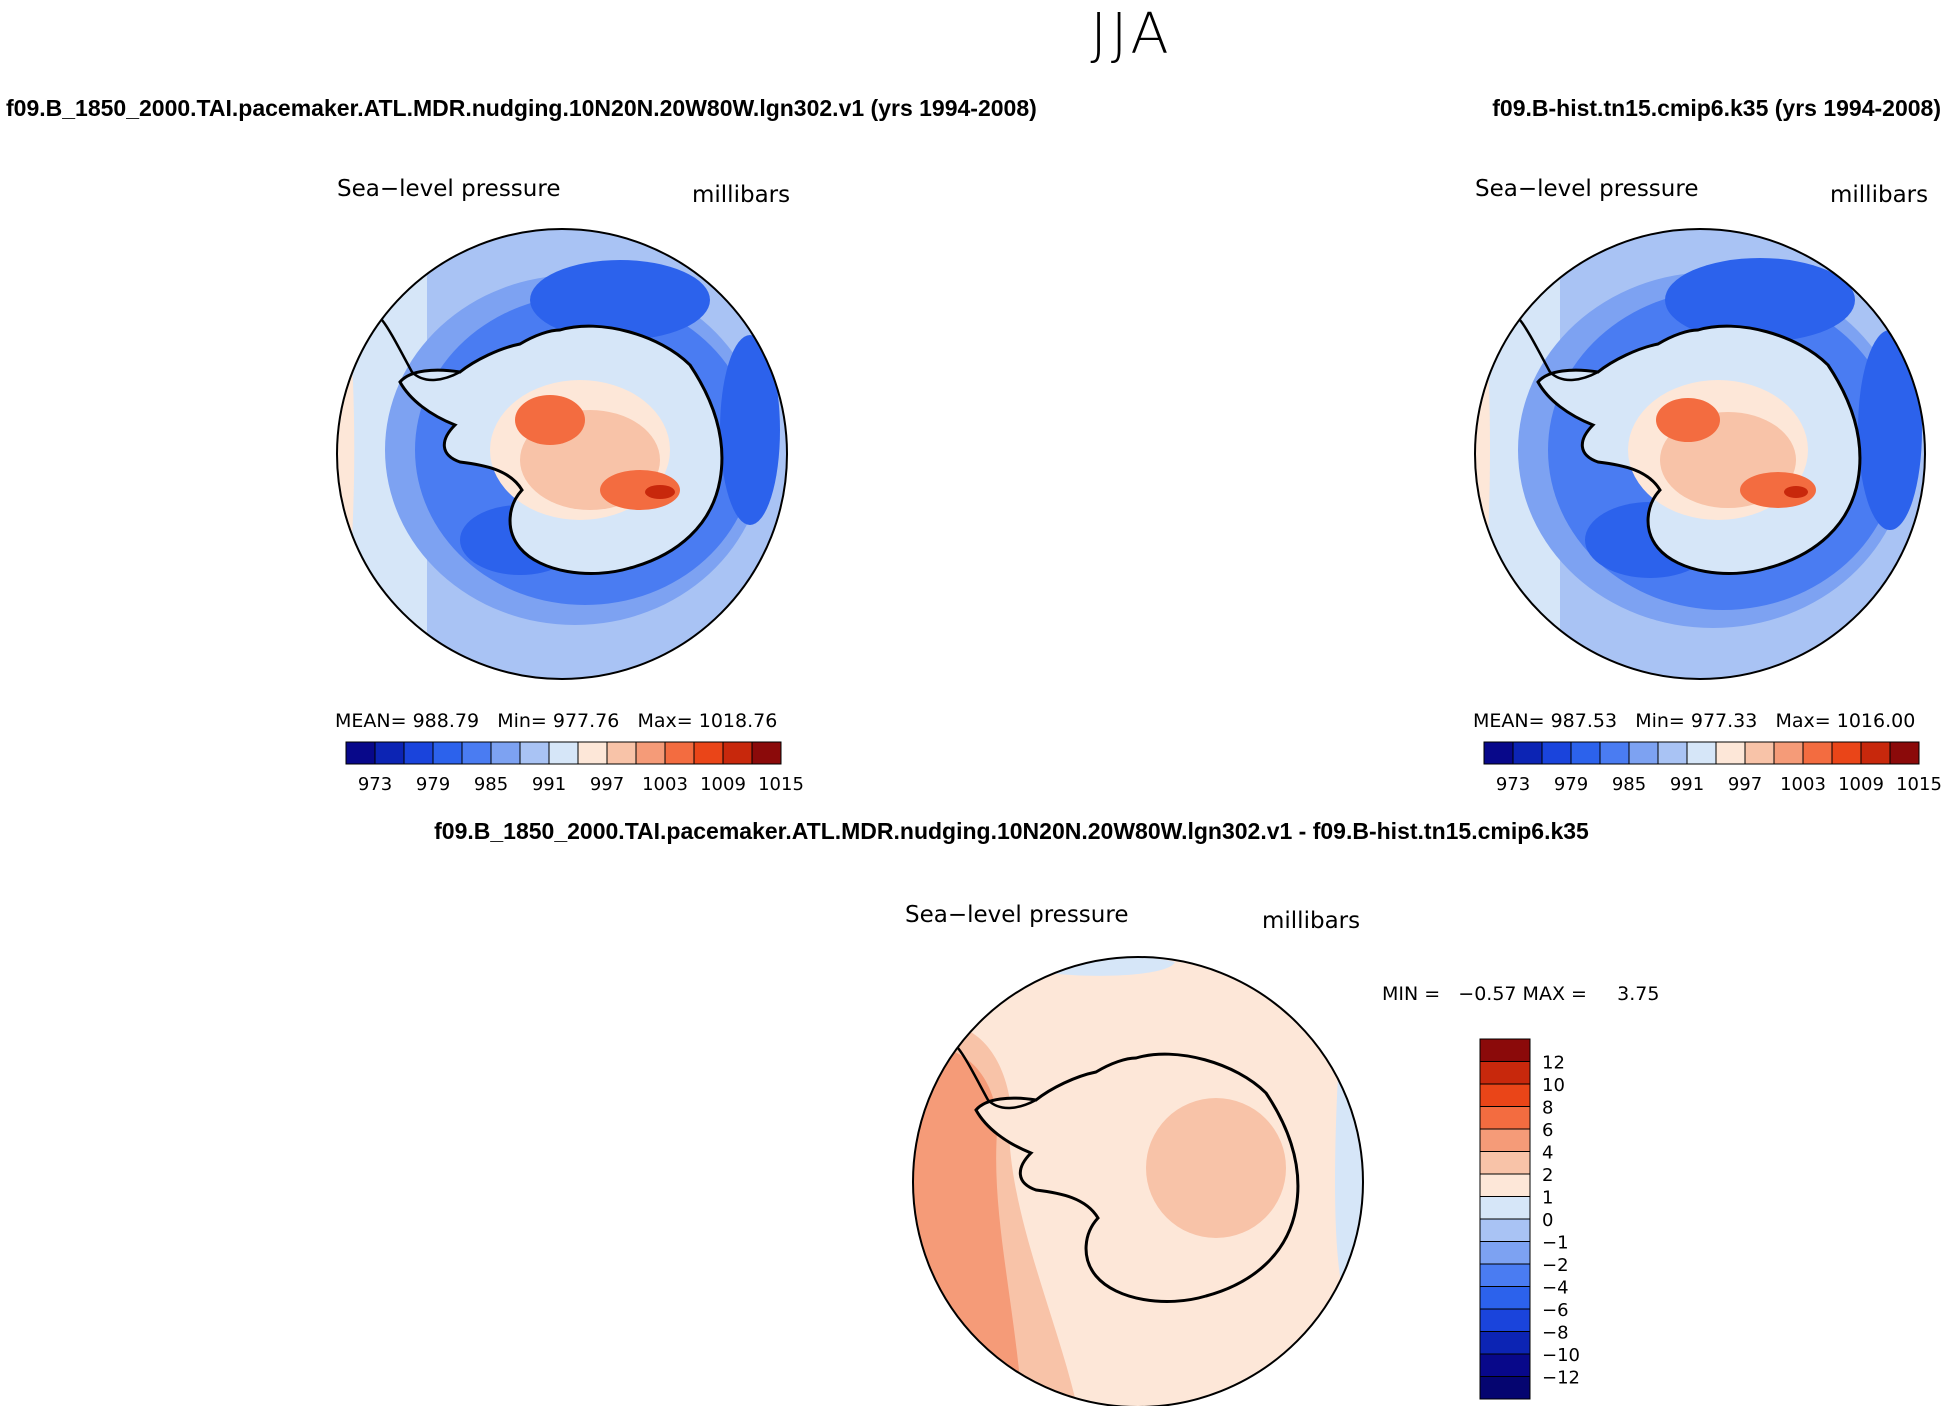 The image size is (1943, 1406). I want to click on case1-colorbar-tick-label: 997, so click(607, 784).